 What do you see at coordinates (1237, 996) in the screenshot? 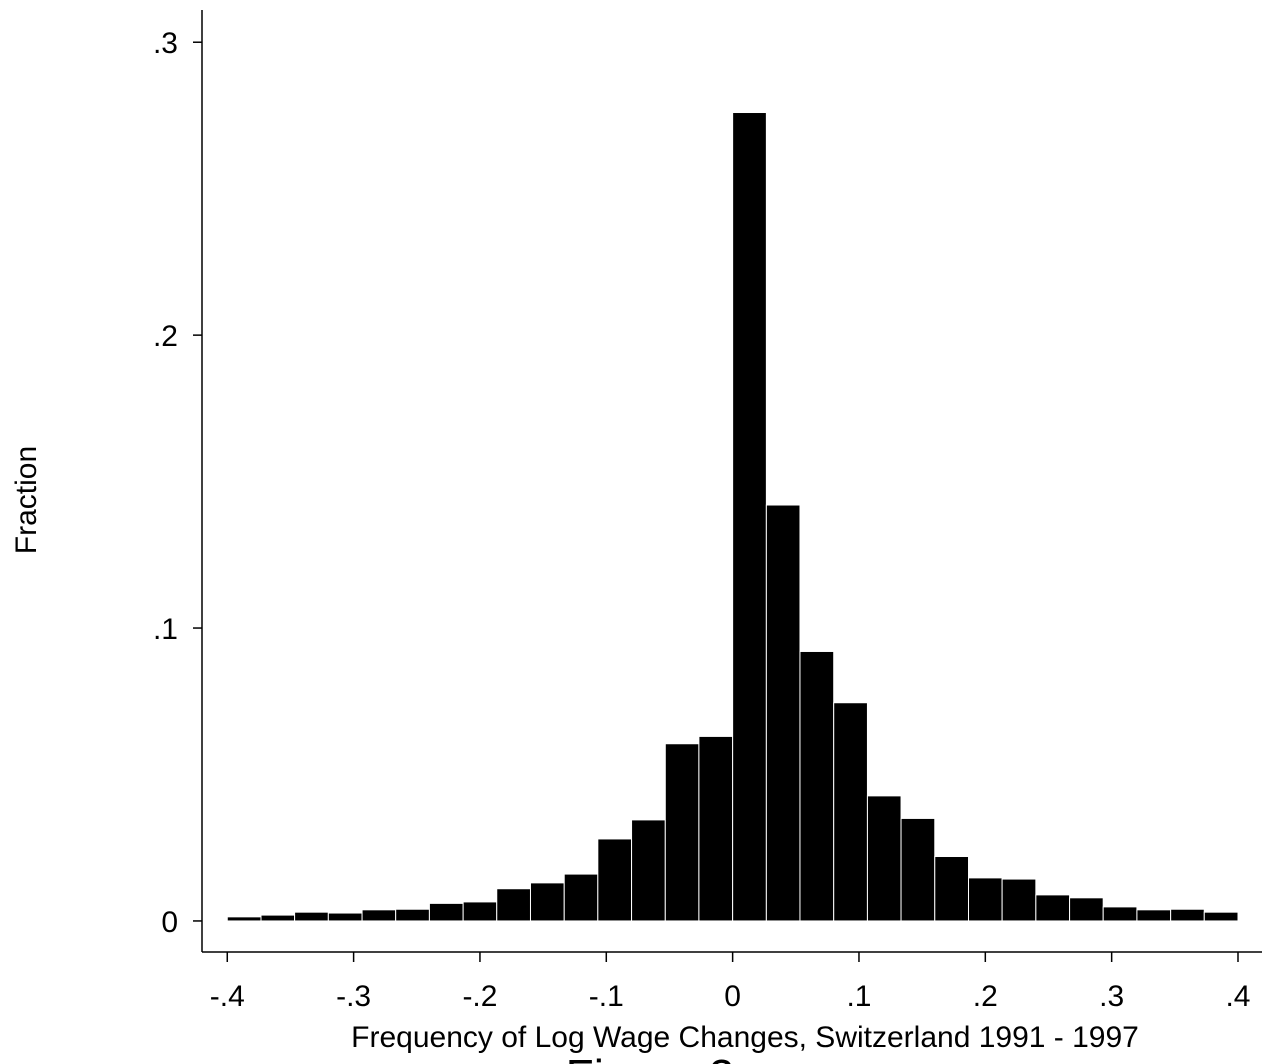
I see `x-tick-label: .4` at bounding box center [1237, 996].